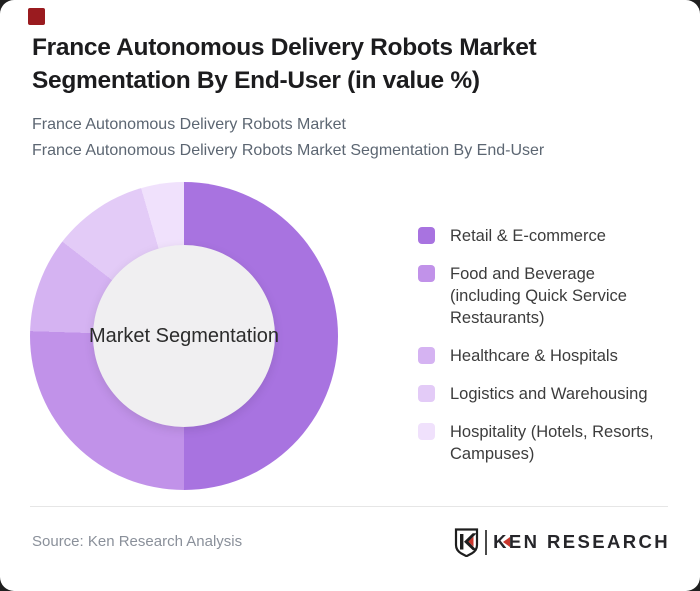 This screenshot has height=591, width=700. I want to click on donut-center-label: Market Segmentation, so click(184, 335).